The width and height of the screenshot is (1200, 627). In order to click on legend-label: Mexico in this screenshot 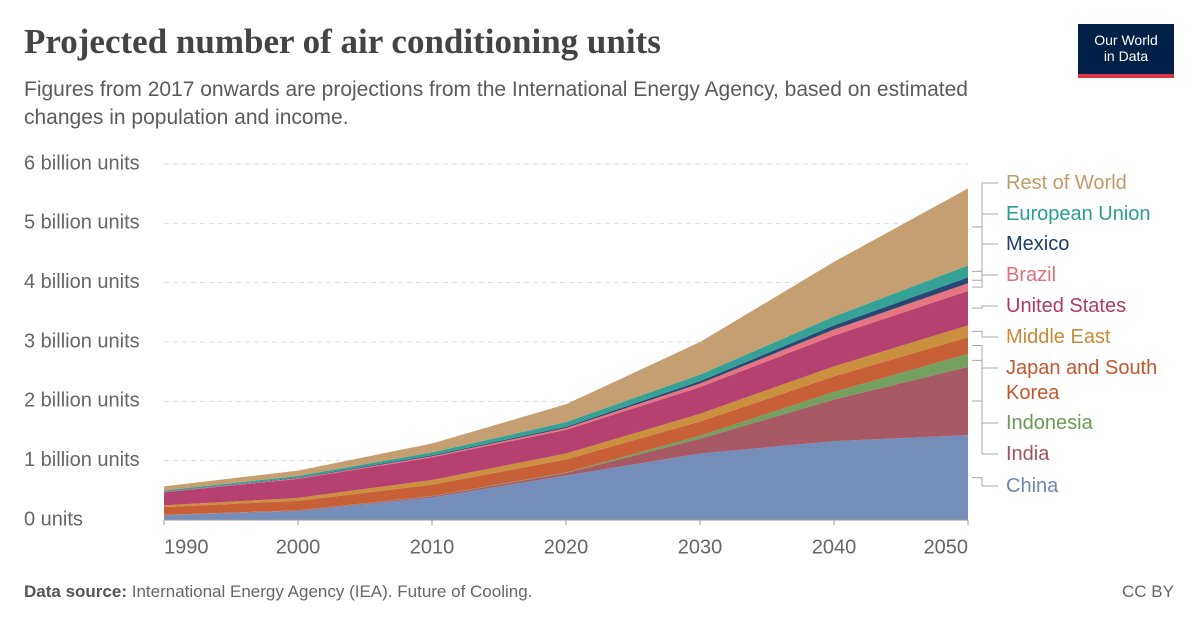, I will do `click(1038, 243)`.